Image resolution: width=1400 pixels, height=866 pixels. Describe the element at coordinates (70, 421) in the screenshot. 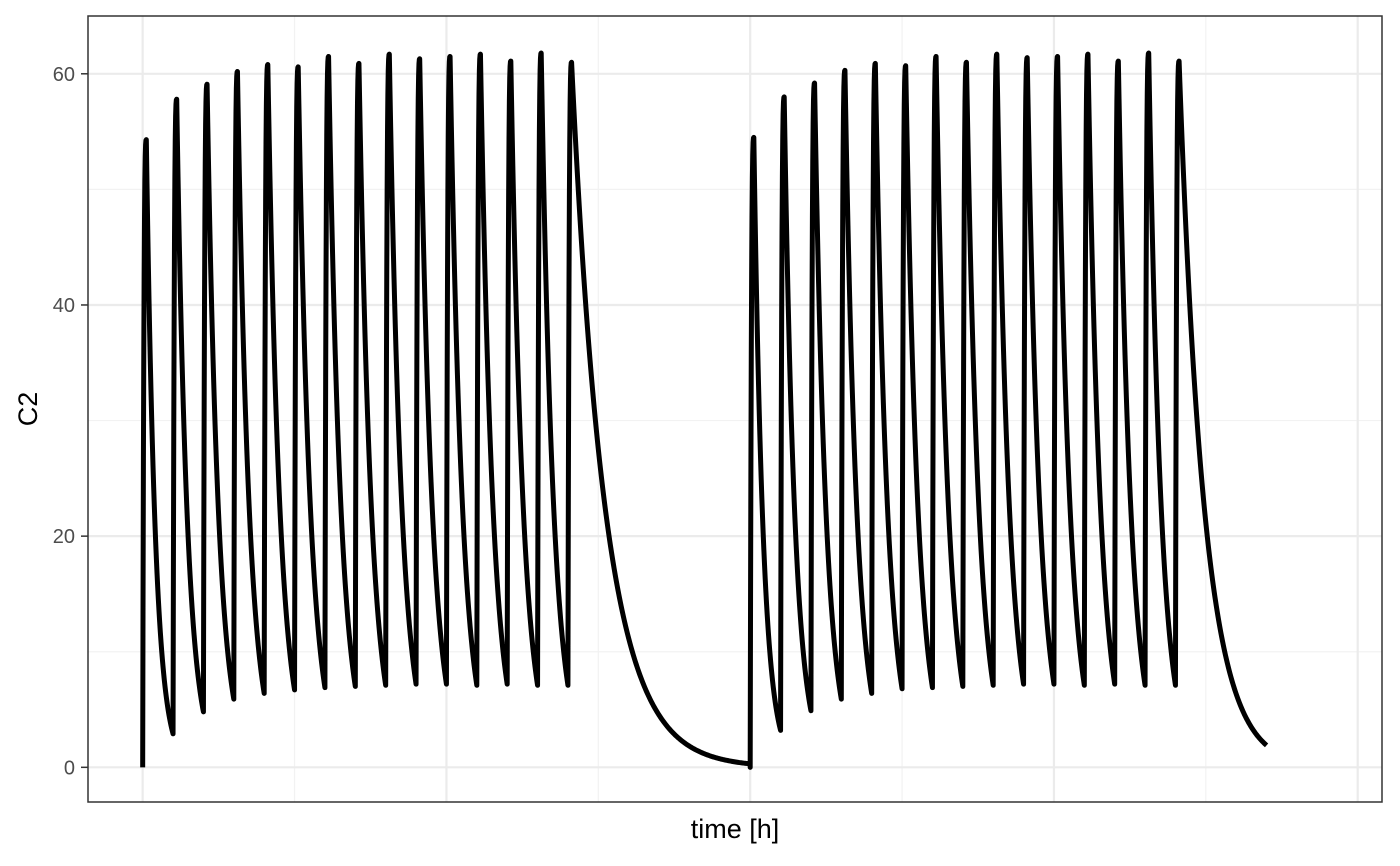

I see `y-axis: 0 20 40 60` at that location.